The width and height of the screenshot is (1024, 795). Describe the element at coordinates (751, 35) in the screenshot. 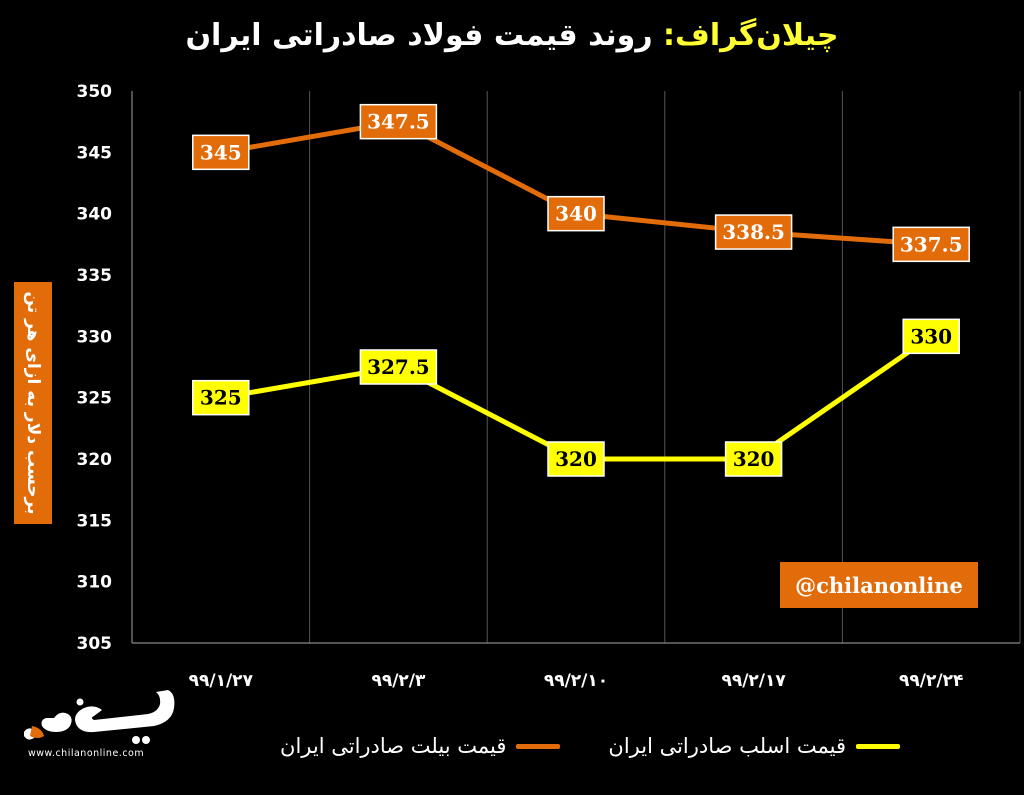

I see `chart-title-brand: چیلان‌گراف:` at that location.